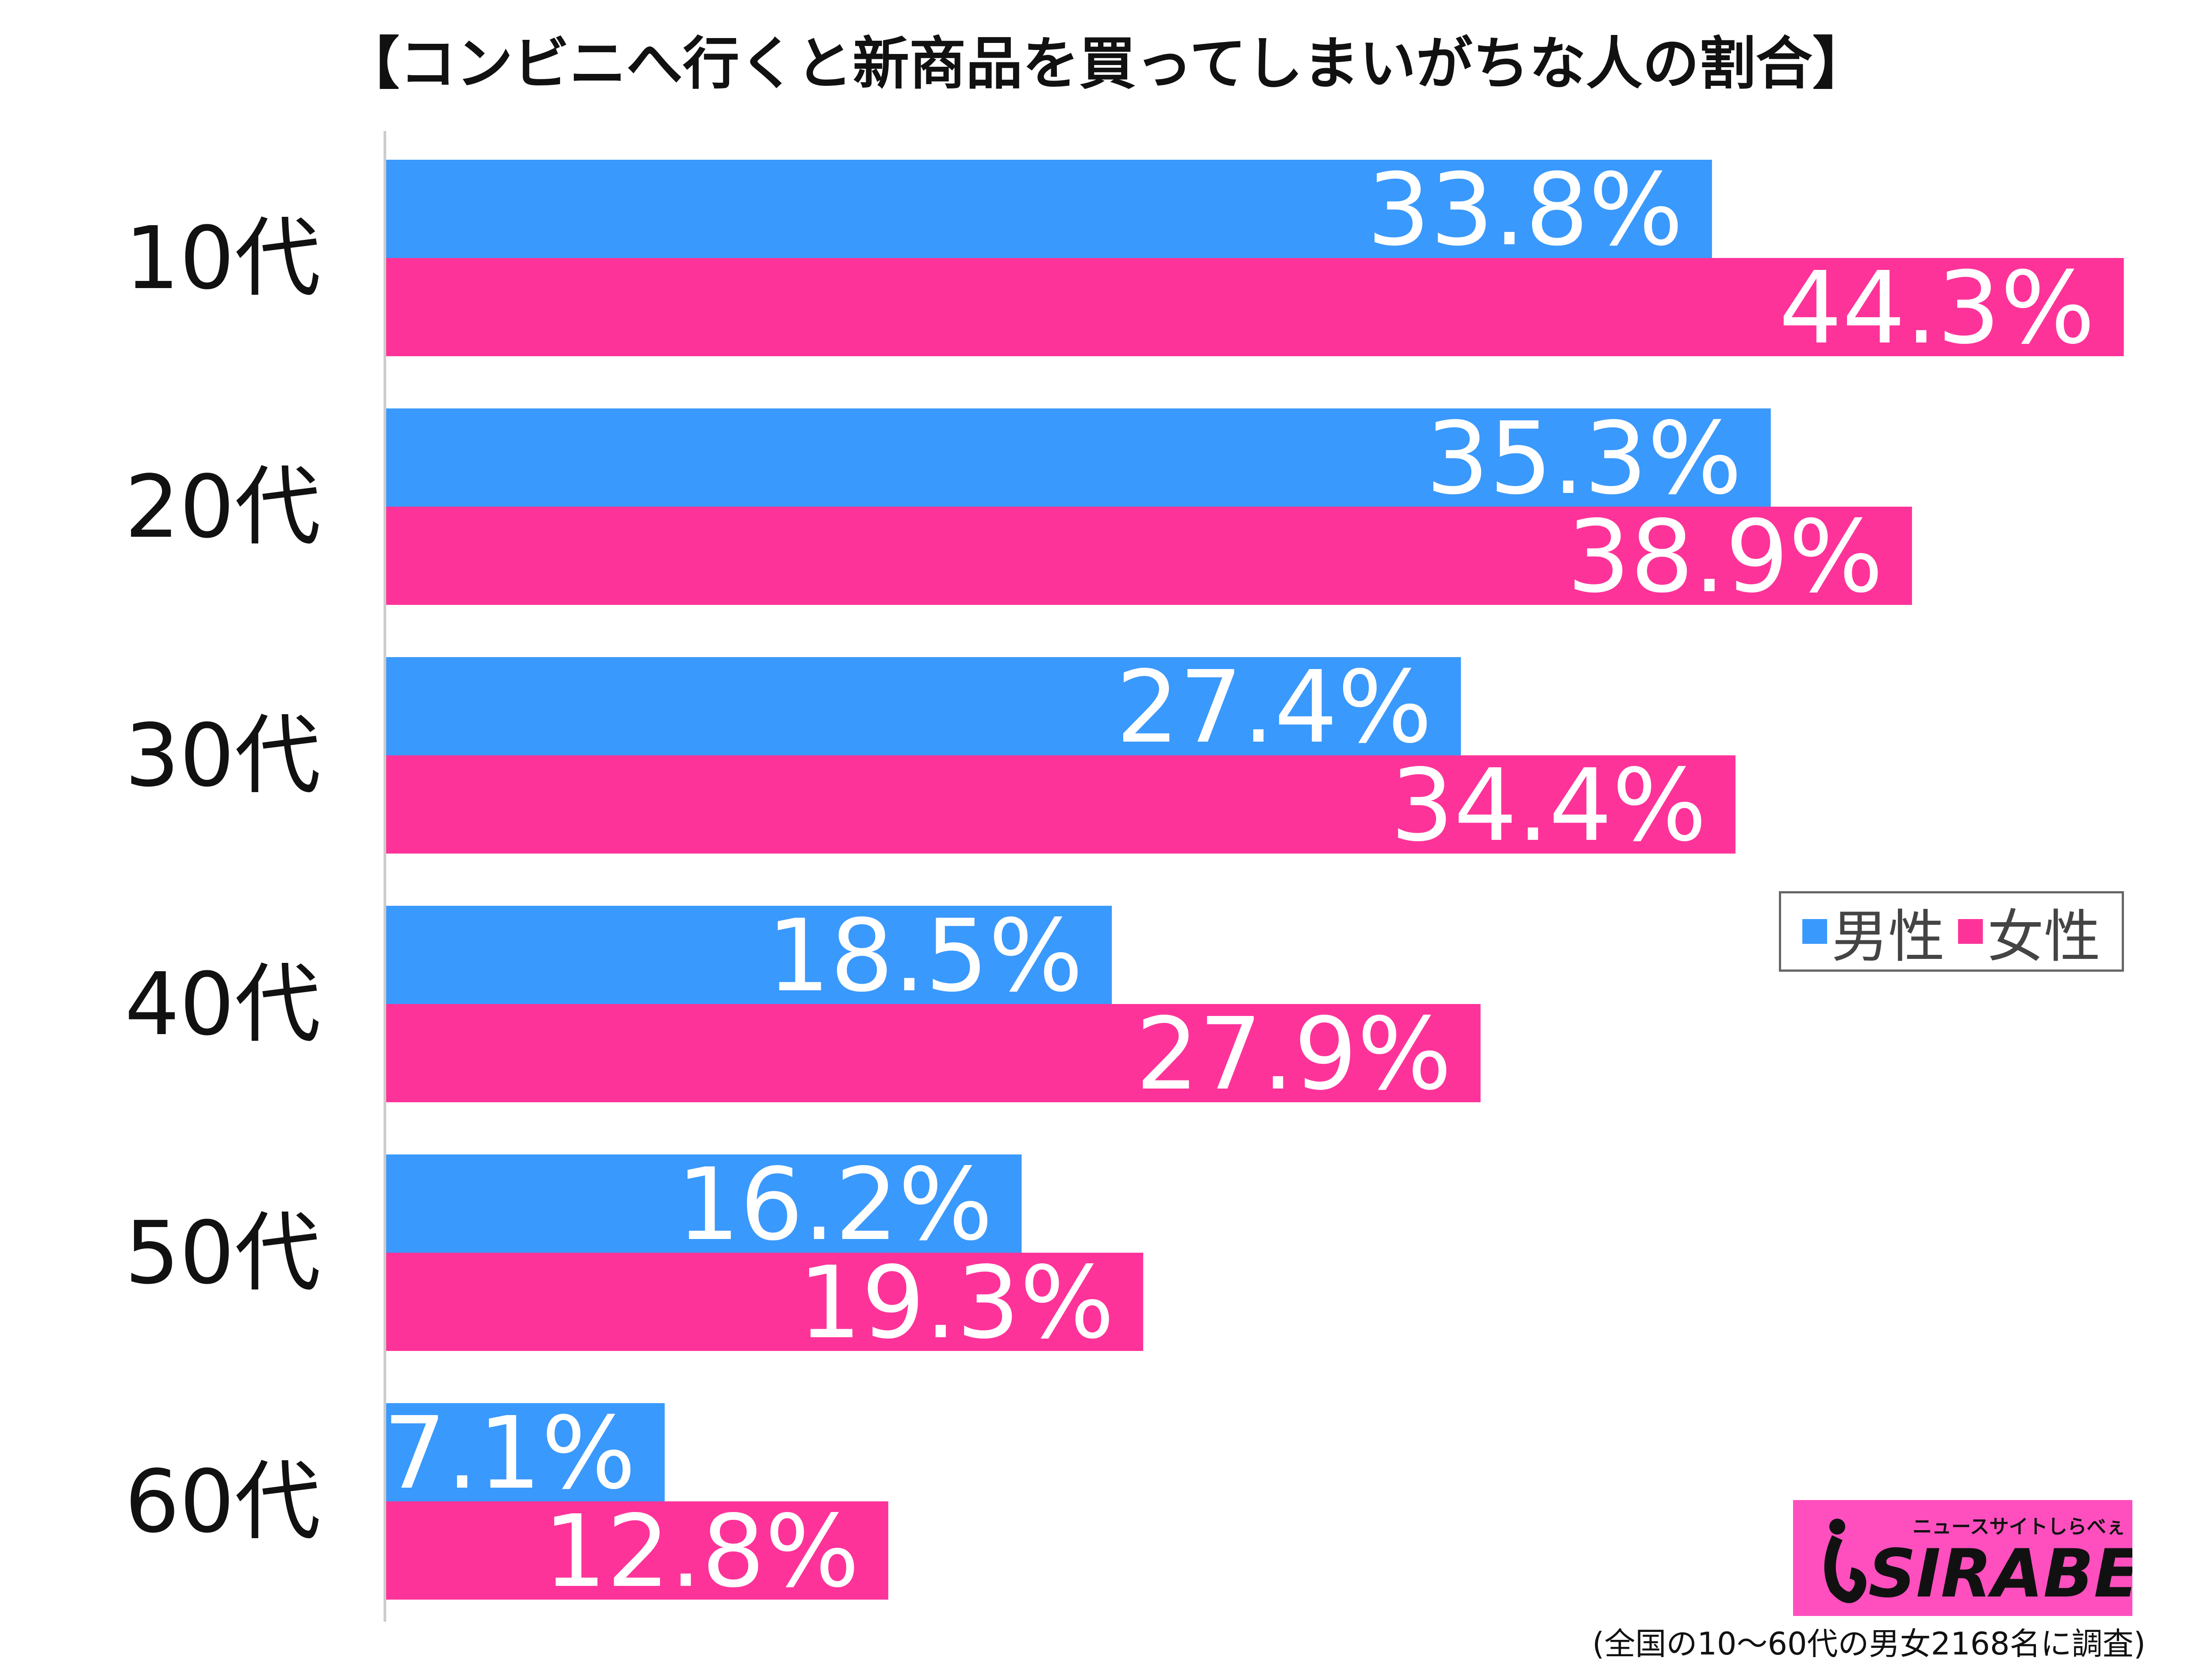 Image resolution: width=2212 pixels, height=1662 pixels. I want to click on legend-item-male: 男性, so click(1874, 932).